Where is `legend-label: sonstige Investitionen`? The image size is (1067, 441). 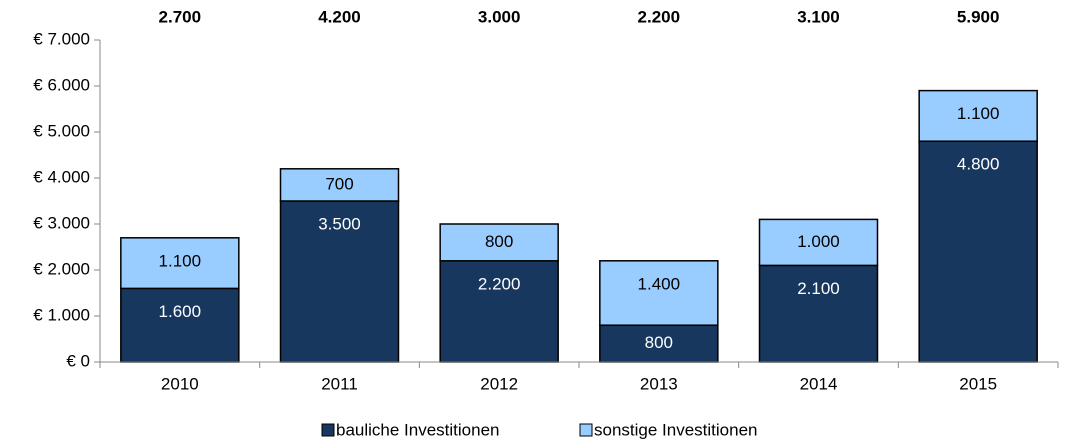 legend-label: sonstige Investitionen is located at coordinates (676, 429).